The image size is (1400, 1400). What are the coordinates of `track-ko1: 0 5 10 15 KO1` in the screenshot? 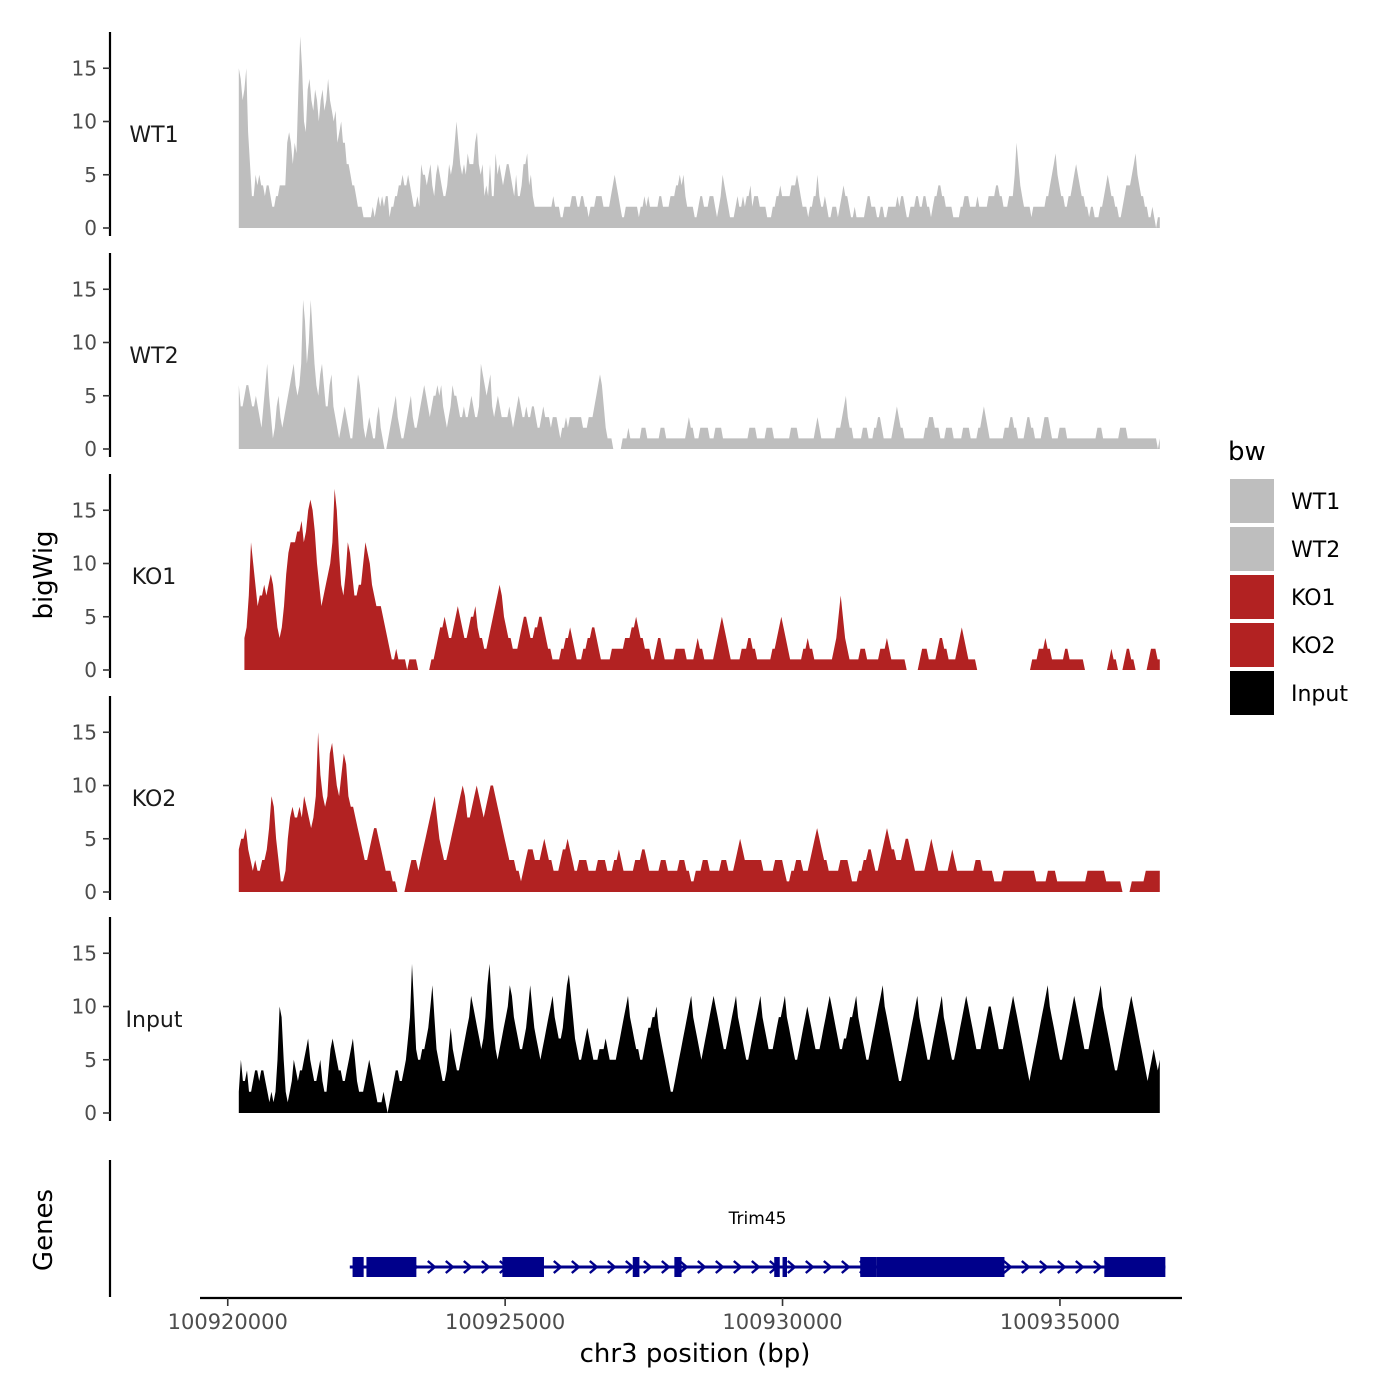 It's located at (616, 578).